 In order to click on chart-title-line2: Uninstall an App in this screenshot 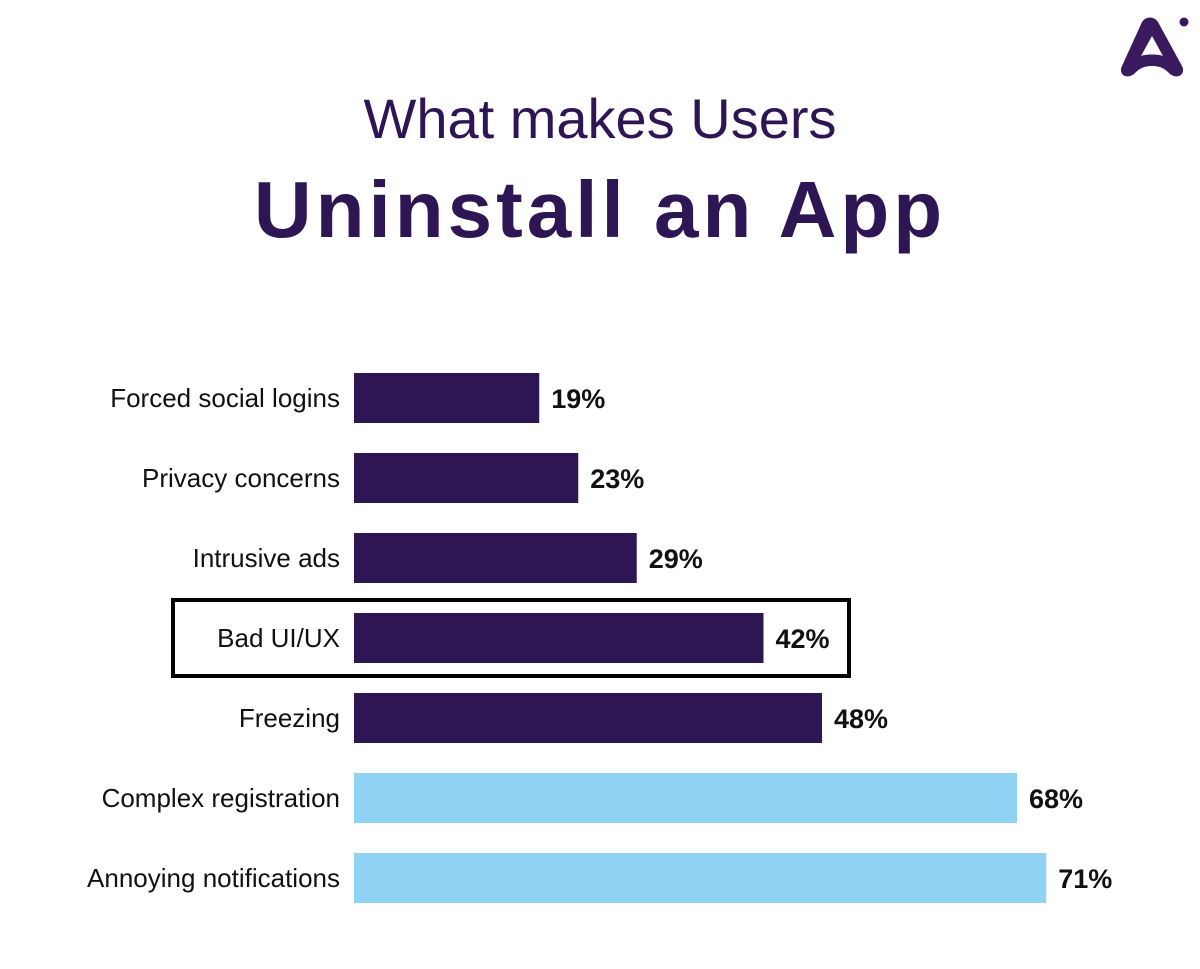, I will do `click(600, 209)`.